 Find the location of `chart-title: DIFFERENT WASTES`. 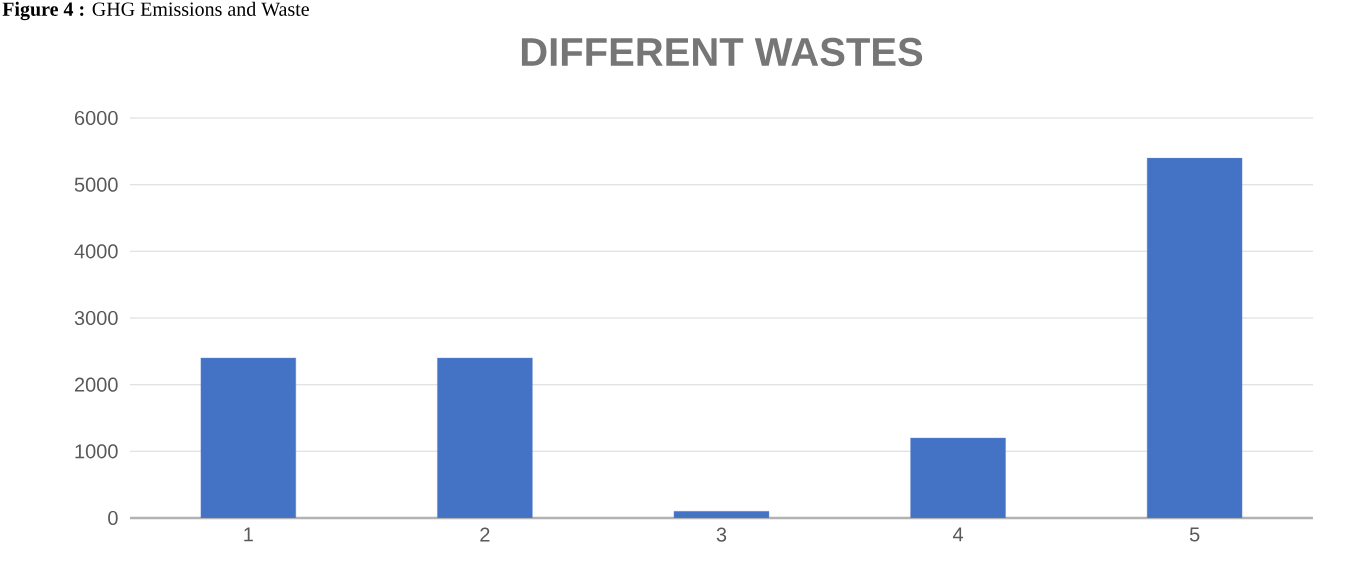

chart-title: DIFFERENT WASTES is located at coordinates (722, 52).